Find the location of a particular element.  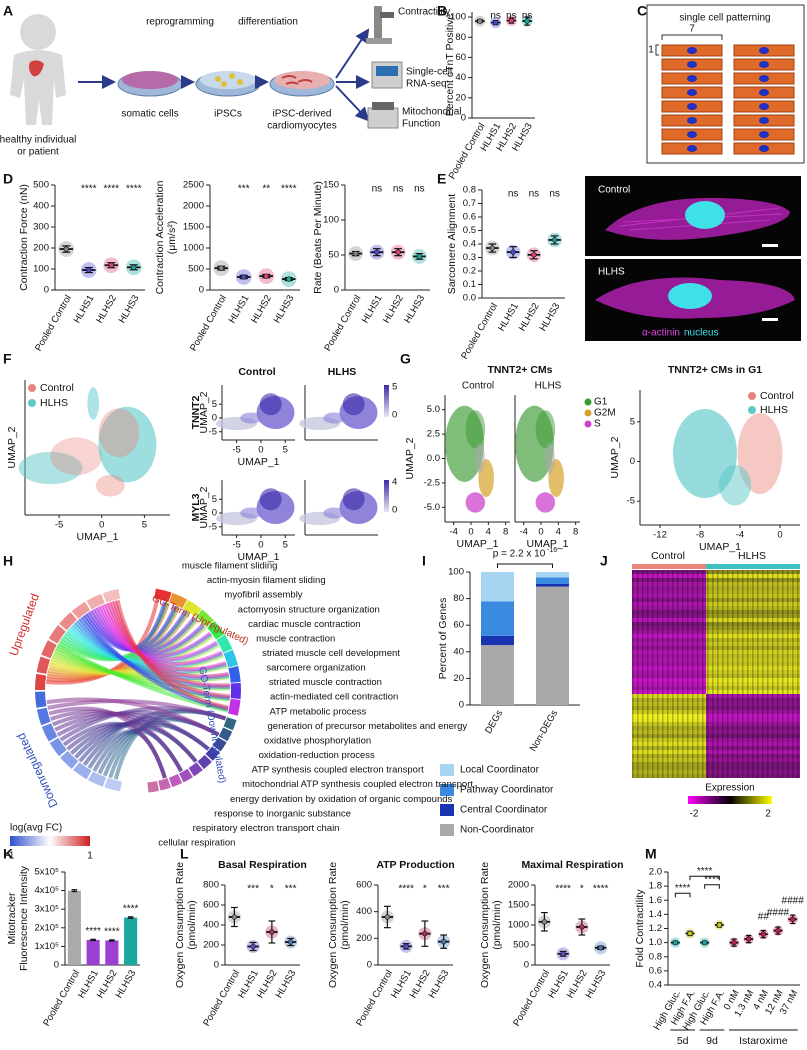

x-tick-label: HLHS3 is located at coordinates (414, 309).